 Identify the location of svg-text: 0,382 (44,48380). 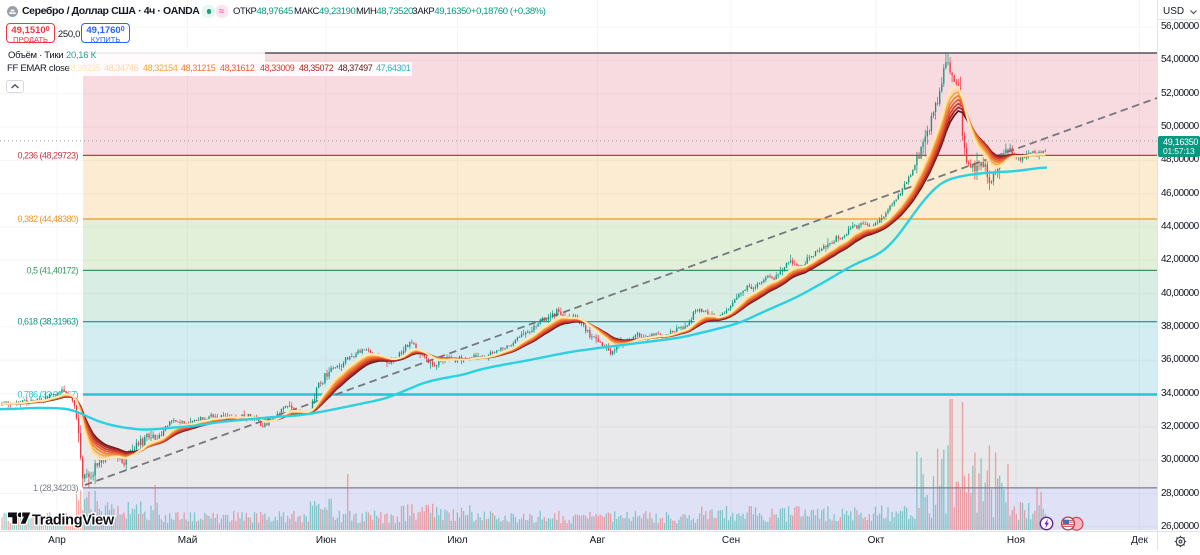
(47, 219).